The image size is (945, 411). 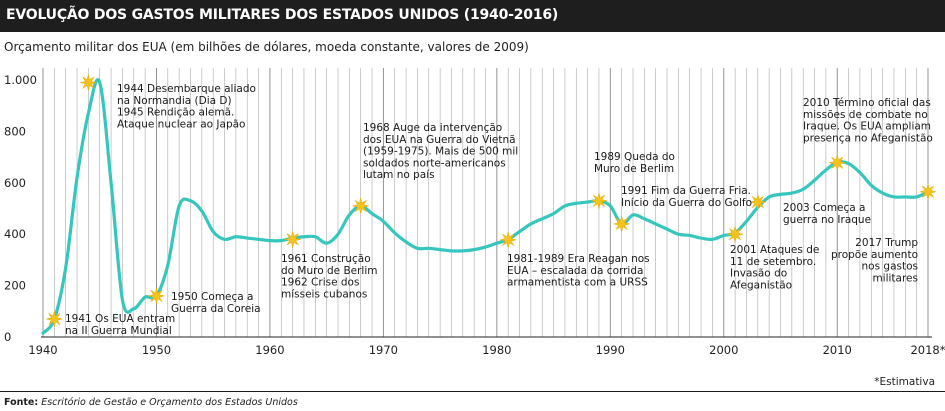 I want to click on annotation-text: (1959-1975). Mais de 500 mil, so click(x=440, y=152).